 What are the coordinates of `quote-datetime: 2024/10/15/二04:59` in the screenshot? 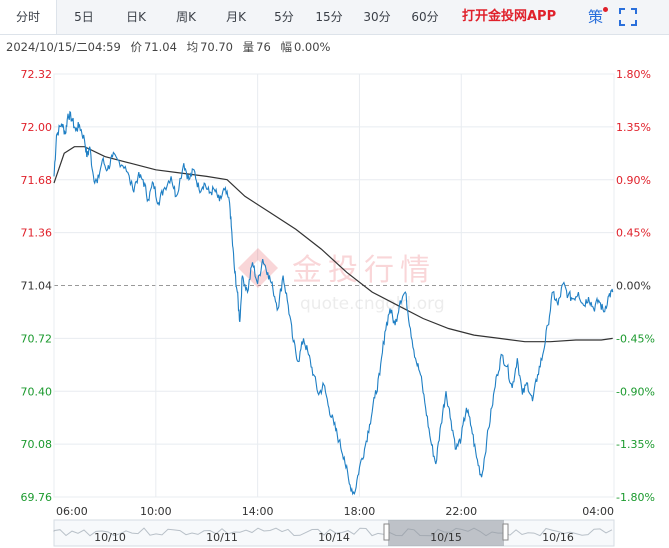 It's located at (63, 47).